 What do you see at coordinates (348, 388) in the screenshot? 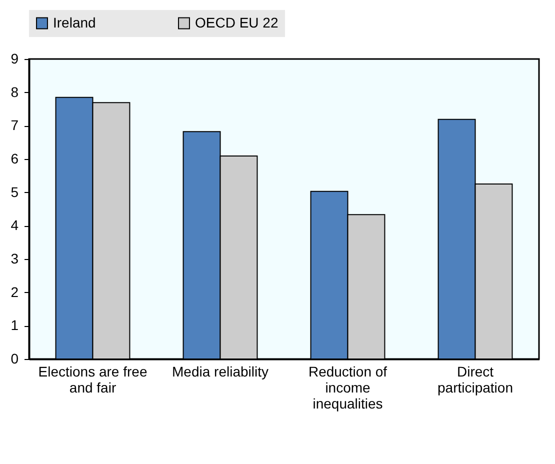
I see `x-tick-label: Reduction of income inequalities` at bounding box center [348, 388].